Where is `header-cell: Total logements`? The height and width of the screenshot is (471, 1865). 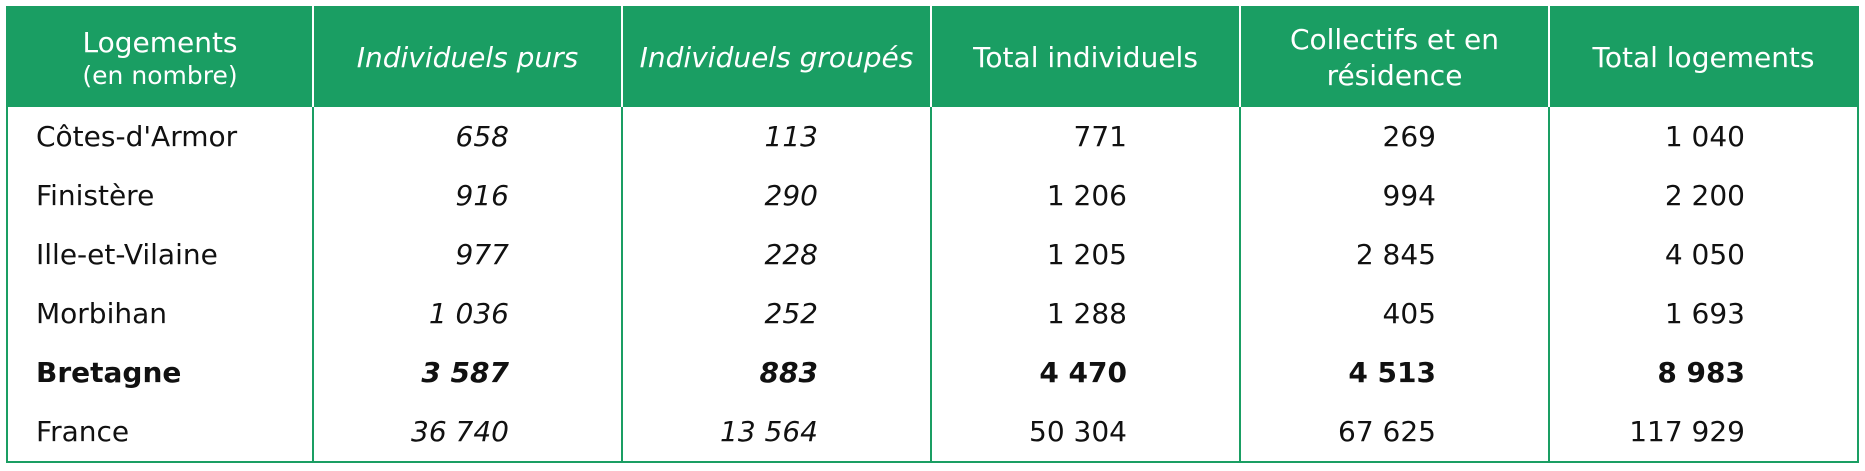
header-cell: Total logements is located at coordinates (1703, 57).